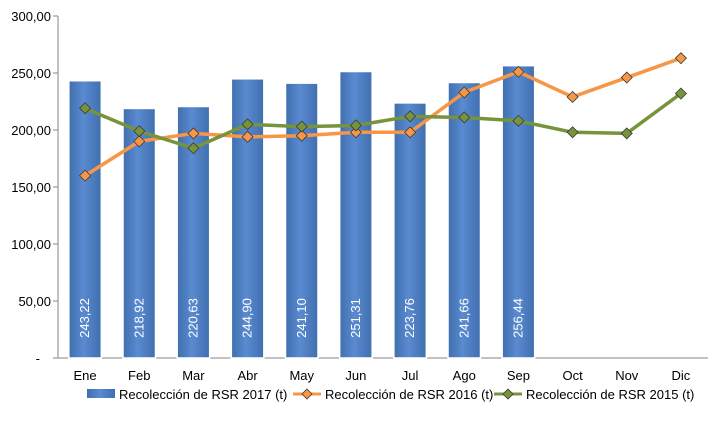 The width and height of the screenshot is (718, 426). Describe the element at coordinates (31, 244) in the screenshot. I see `y-tick-label: 100,00` at that location.